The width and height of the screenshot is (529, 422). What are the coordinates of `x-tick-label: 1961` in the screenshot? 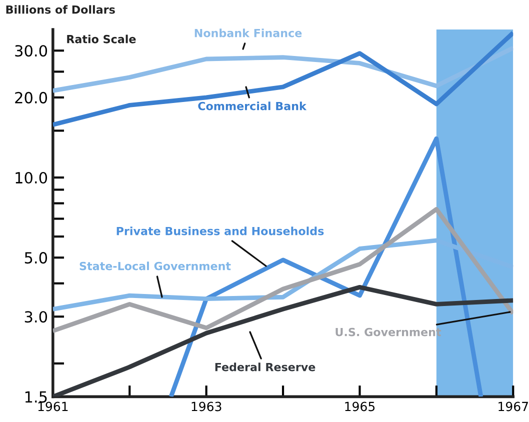 It's located at (53, 407).